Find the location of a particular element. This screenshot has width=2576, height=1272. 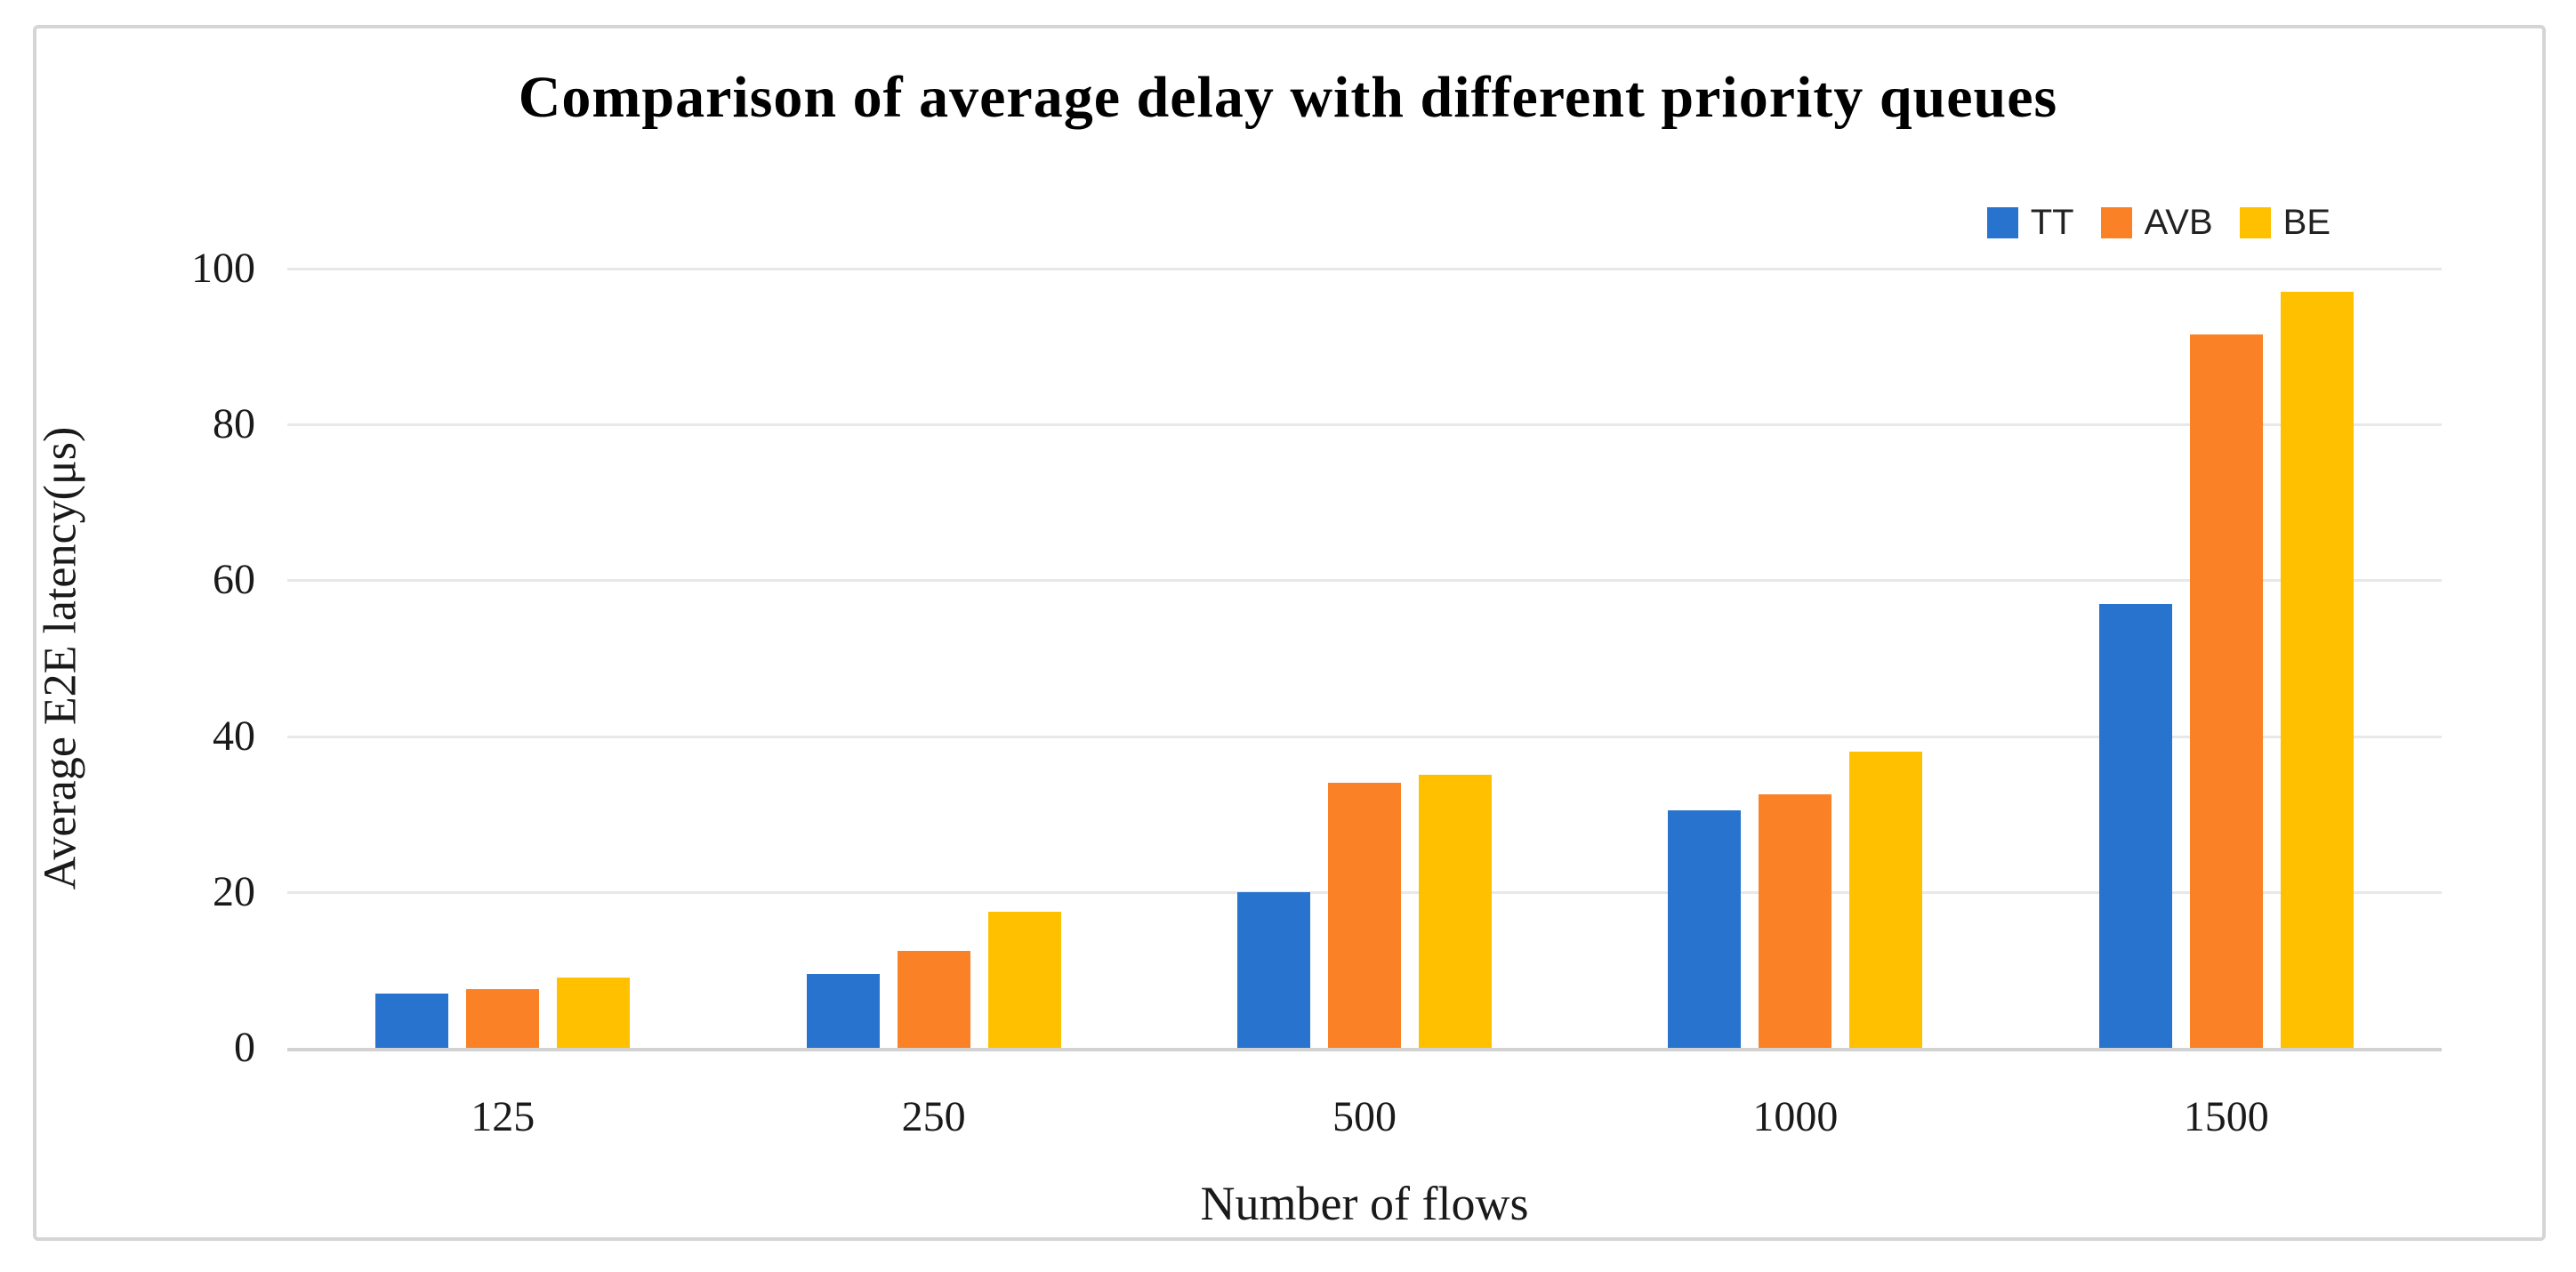

y-tick-0: 0 is located at coordinates (244, 1047).